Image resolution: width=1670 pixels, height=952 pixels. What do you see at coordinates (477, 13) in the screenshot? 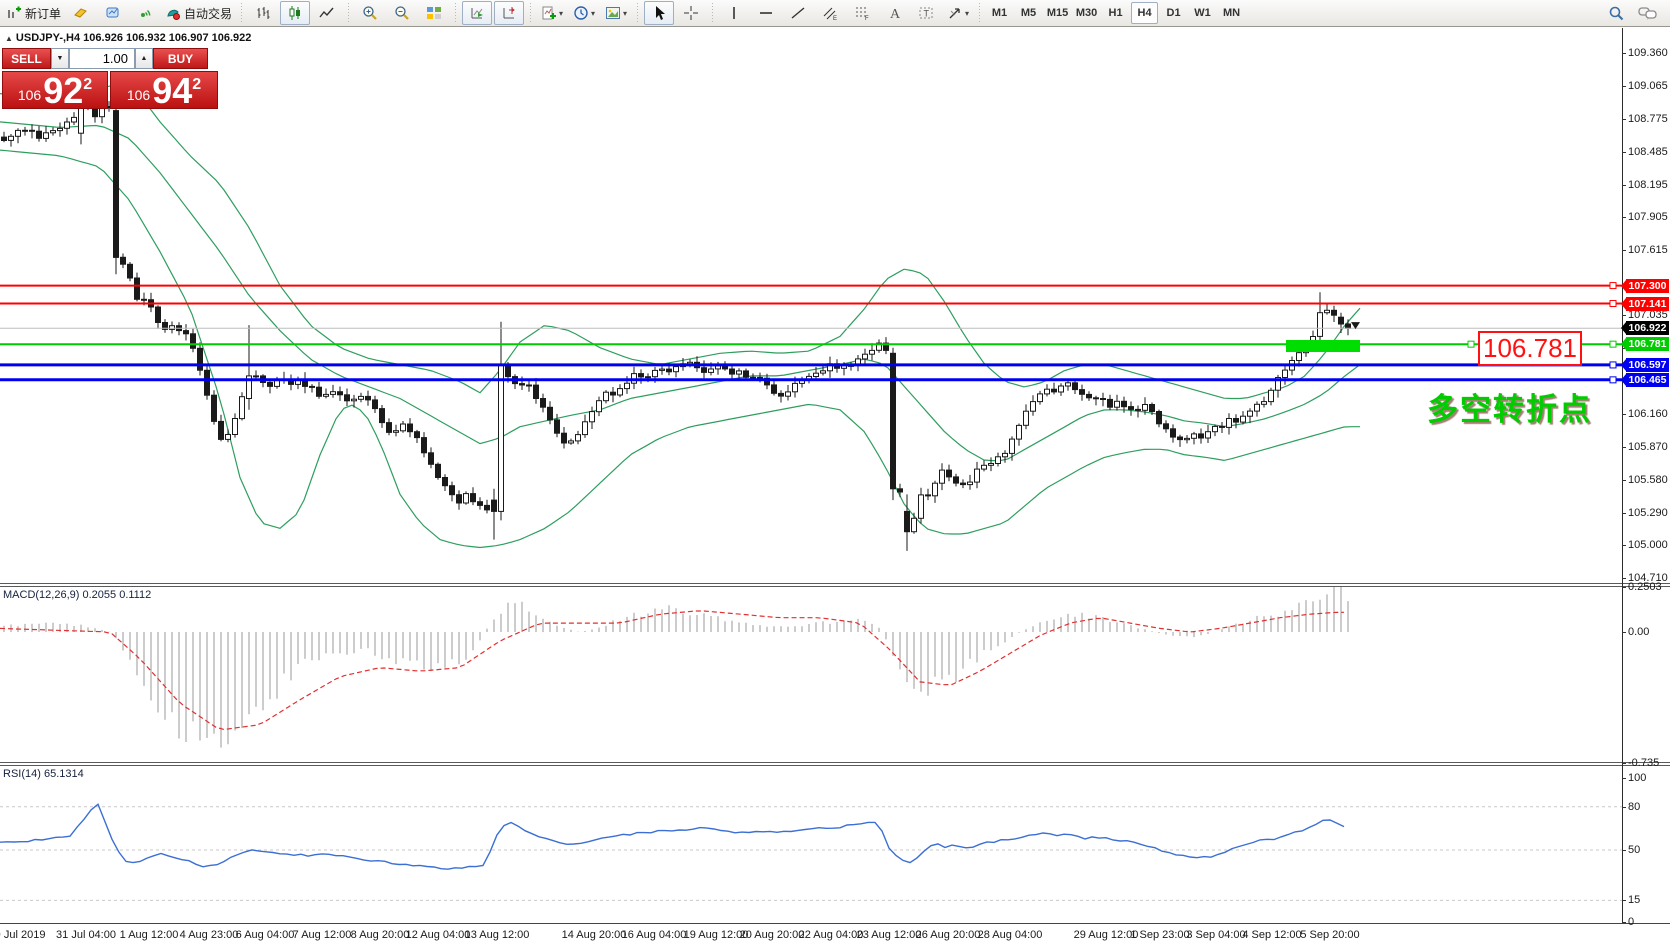
I see `auto-scroll-button` at bounding box center [477, 13].